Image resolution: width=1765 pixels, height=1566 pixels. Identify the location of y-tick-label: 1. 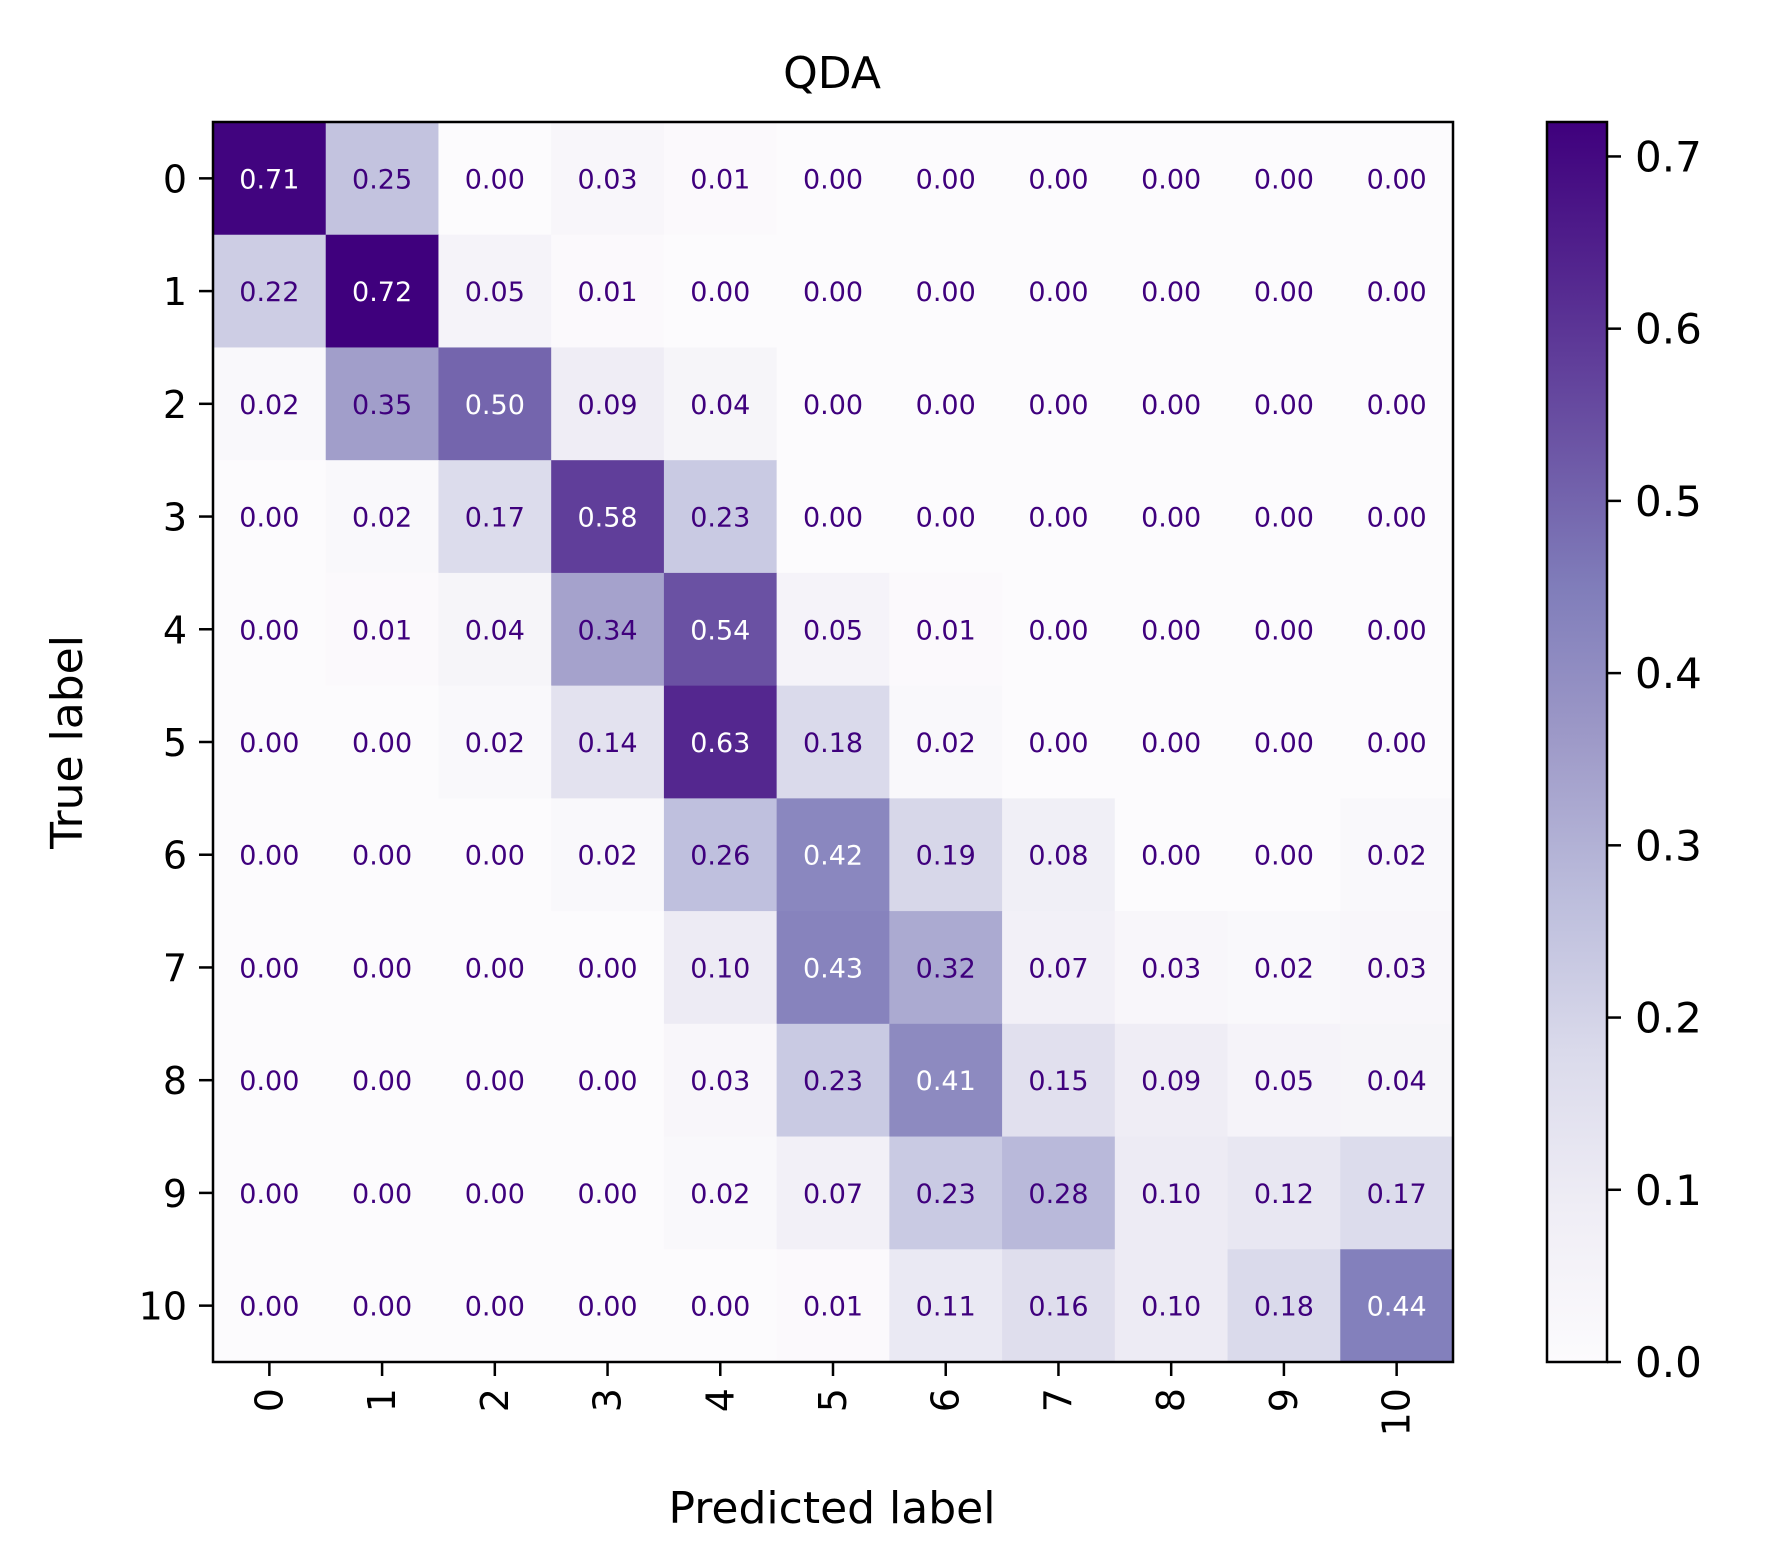
(175, 292).